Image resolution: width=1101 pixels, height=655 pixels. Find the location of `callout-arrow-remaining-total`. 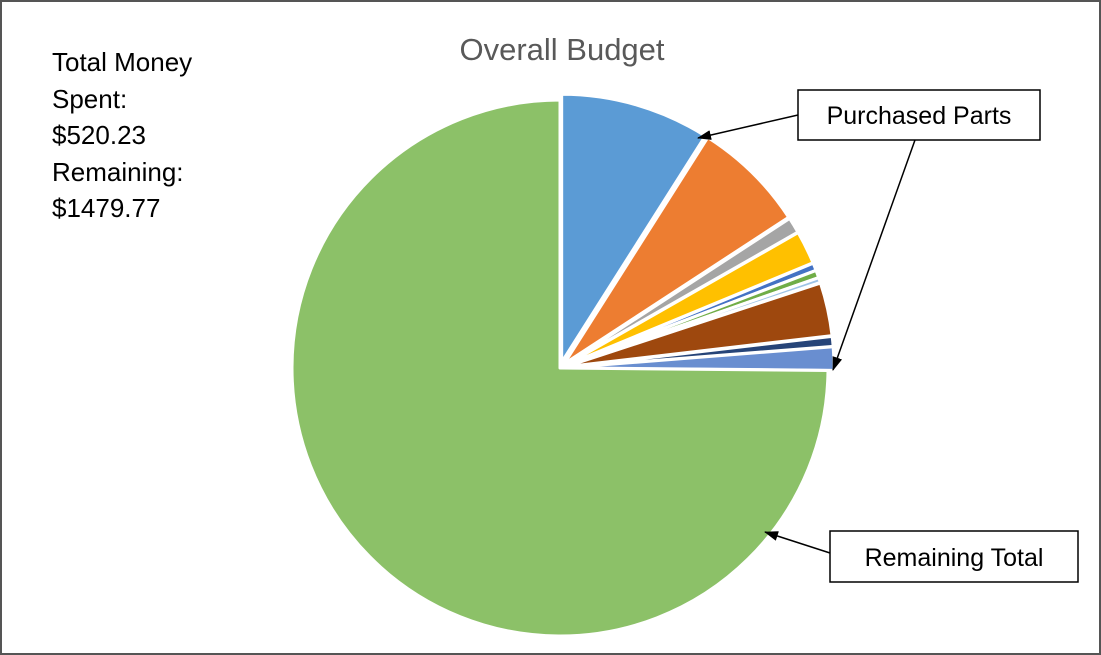

callout-arrow-remaining-total is located at coordinates (797, 542).